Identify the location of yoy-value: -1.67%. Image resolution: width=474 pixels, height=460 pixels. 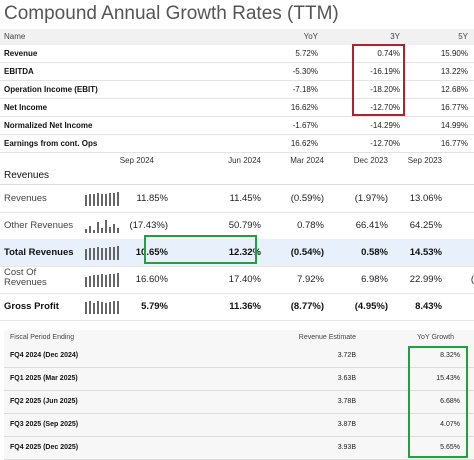
(305, 125).